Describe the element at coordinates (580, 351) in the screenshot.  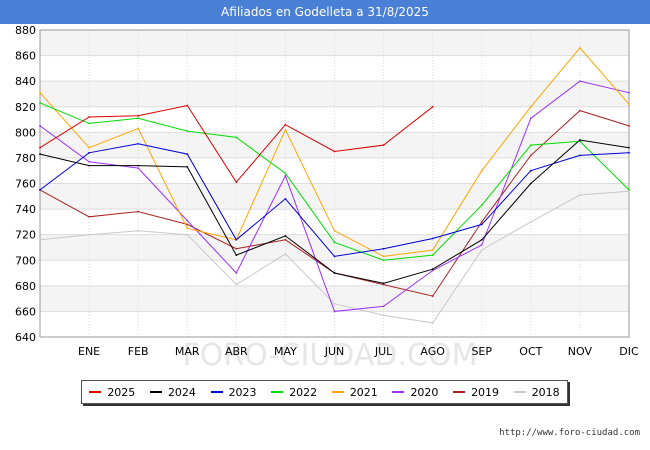
I see `x-tick-label: NOV` at that location.